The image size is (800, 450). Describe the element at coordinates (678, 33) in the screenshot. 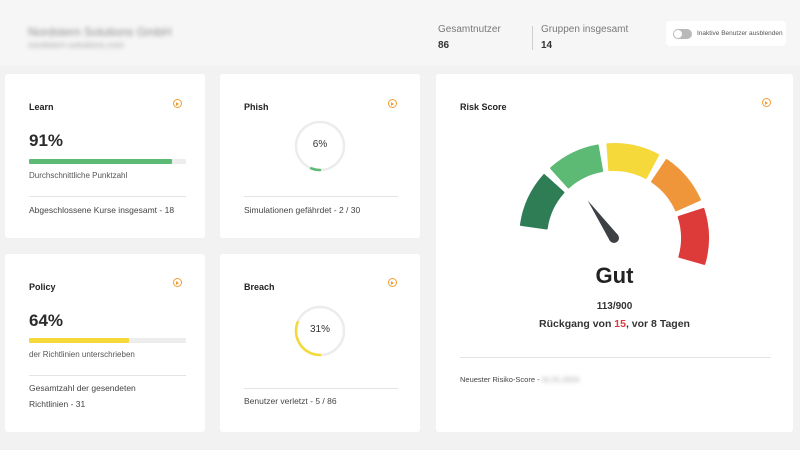

I see `toggle-knob` at that location.